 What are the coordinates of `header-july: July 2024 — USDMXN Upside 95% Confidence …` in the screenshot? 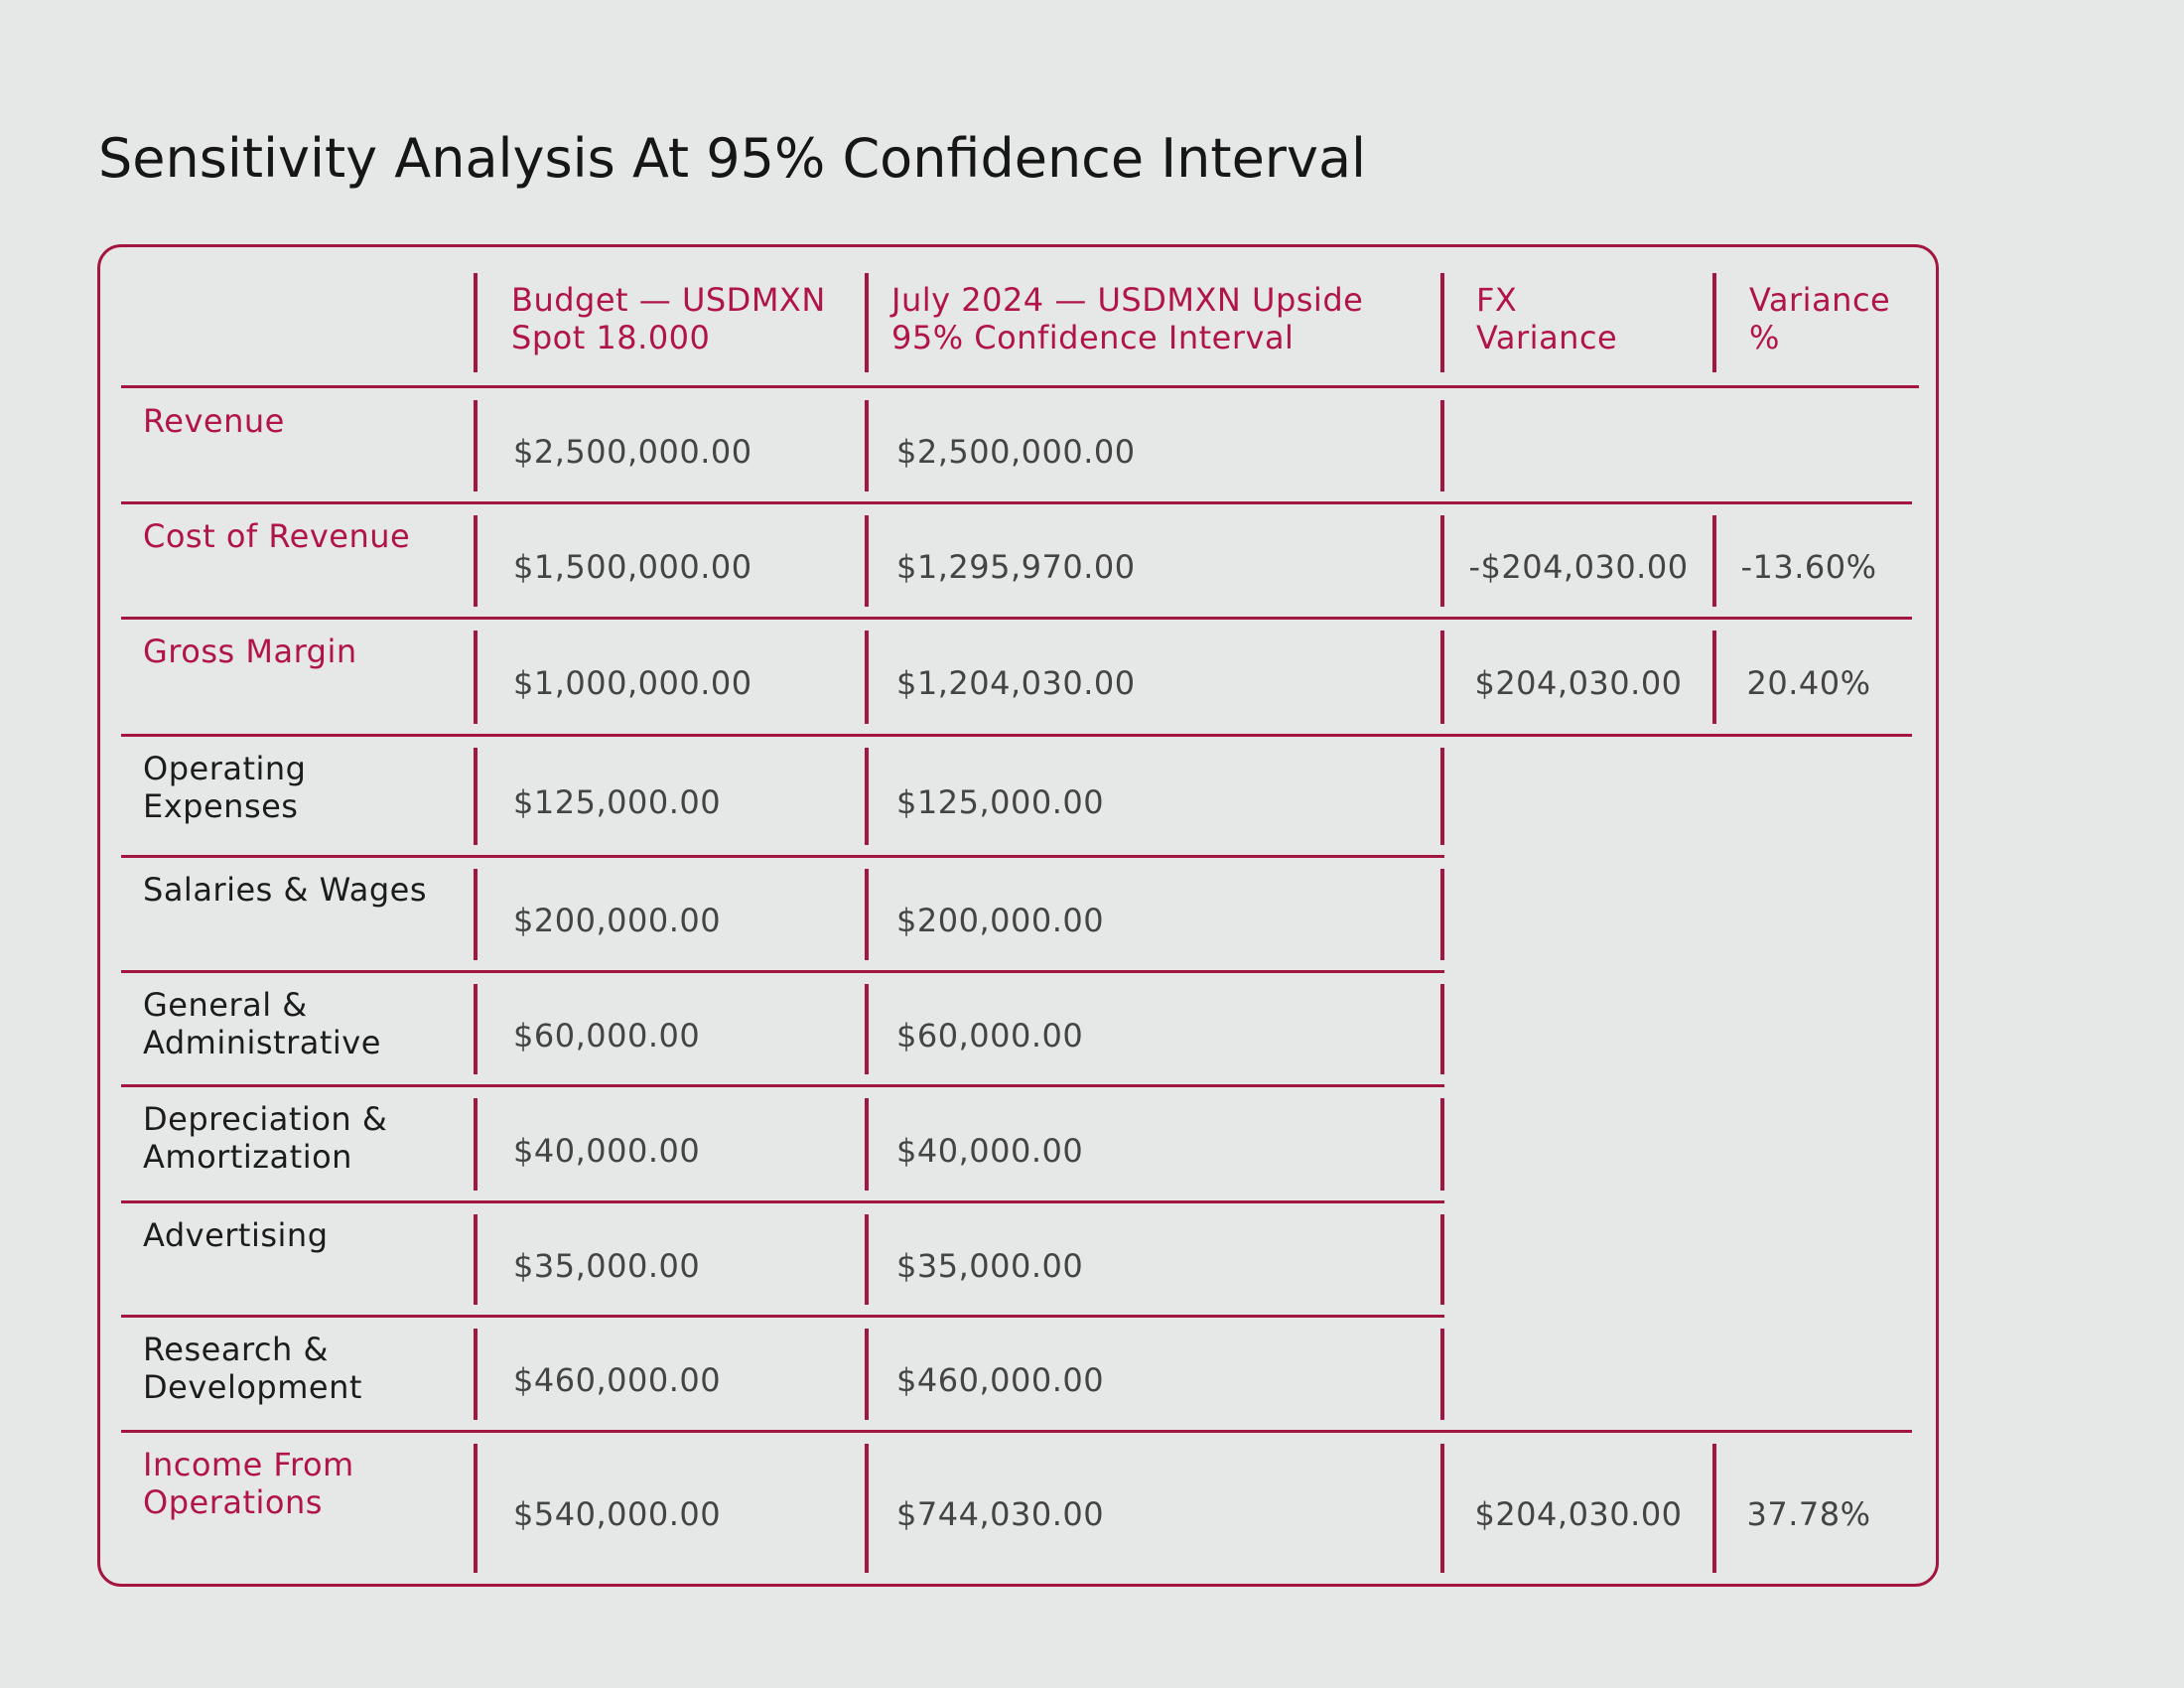 It's located at (1127, 318).